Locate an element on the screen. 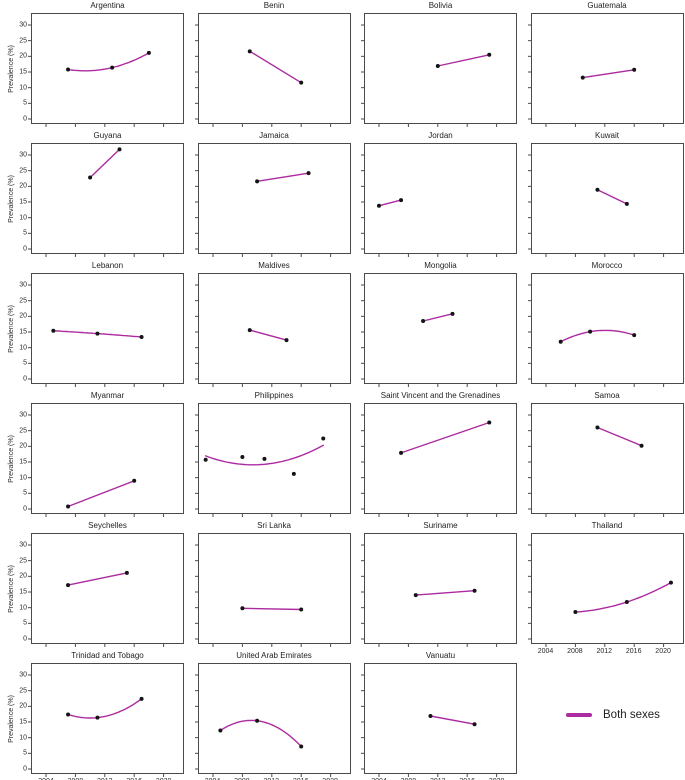 The width and height of the screenshot is (685, 780). chart-panel: Lebanon 0 5 10 15 20 25 30 Prevalence (%) is located at coordinates (92, 325).